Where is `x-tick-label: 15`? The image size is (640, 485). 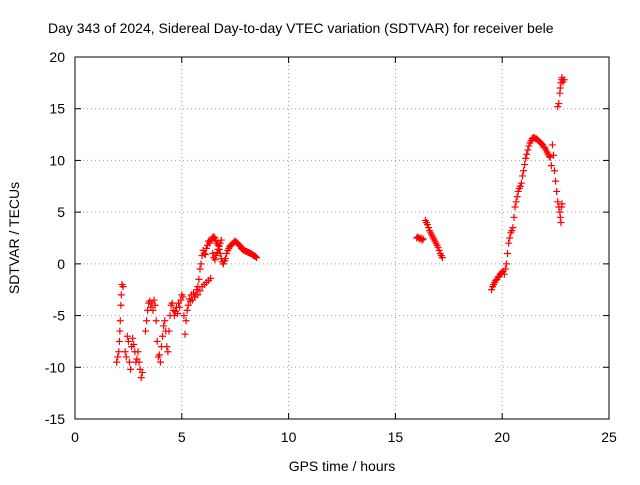
x-tick-label: 15 is located at coordinates (396, 437).